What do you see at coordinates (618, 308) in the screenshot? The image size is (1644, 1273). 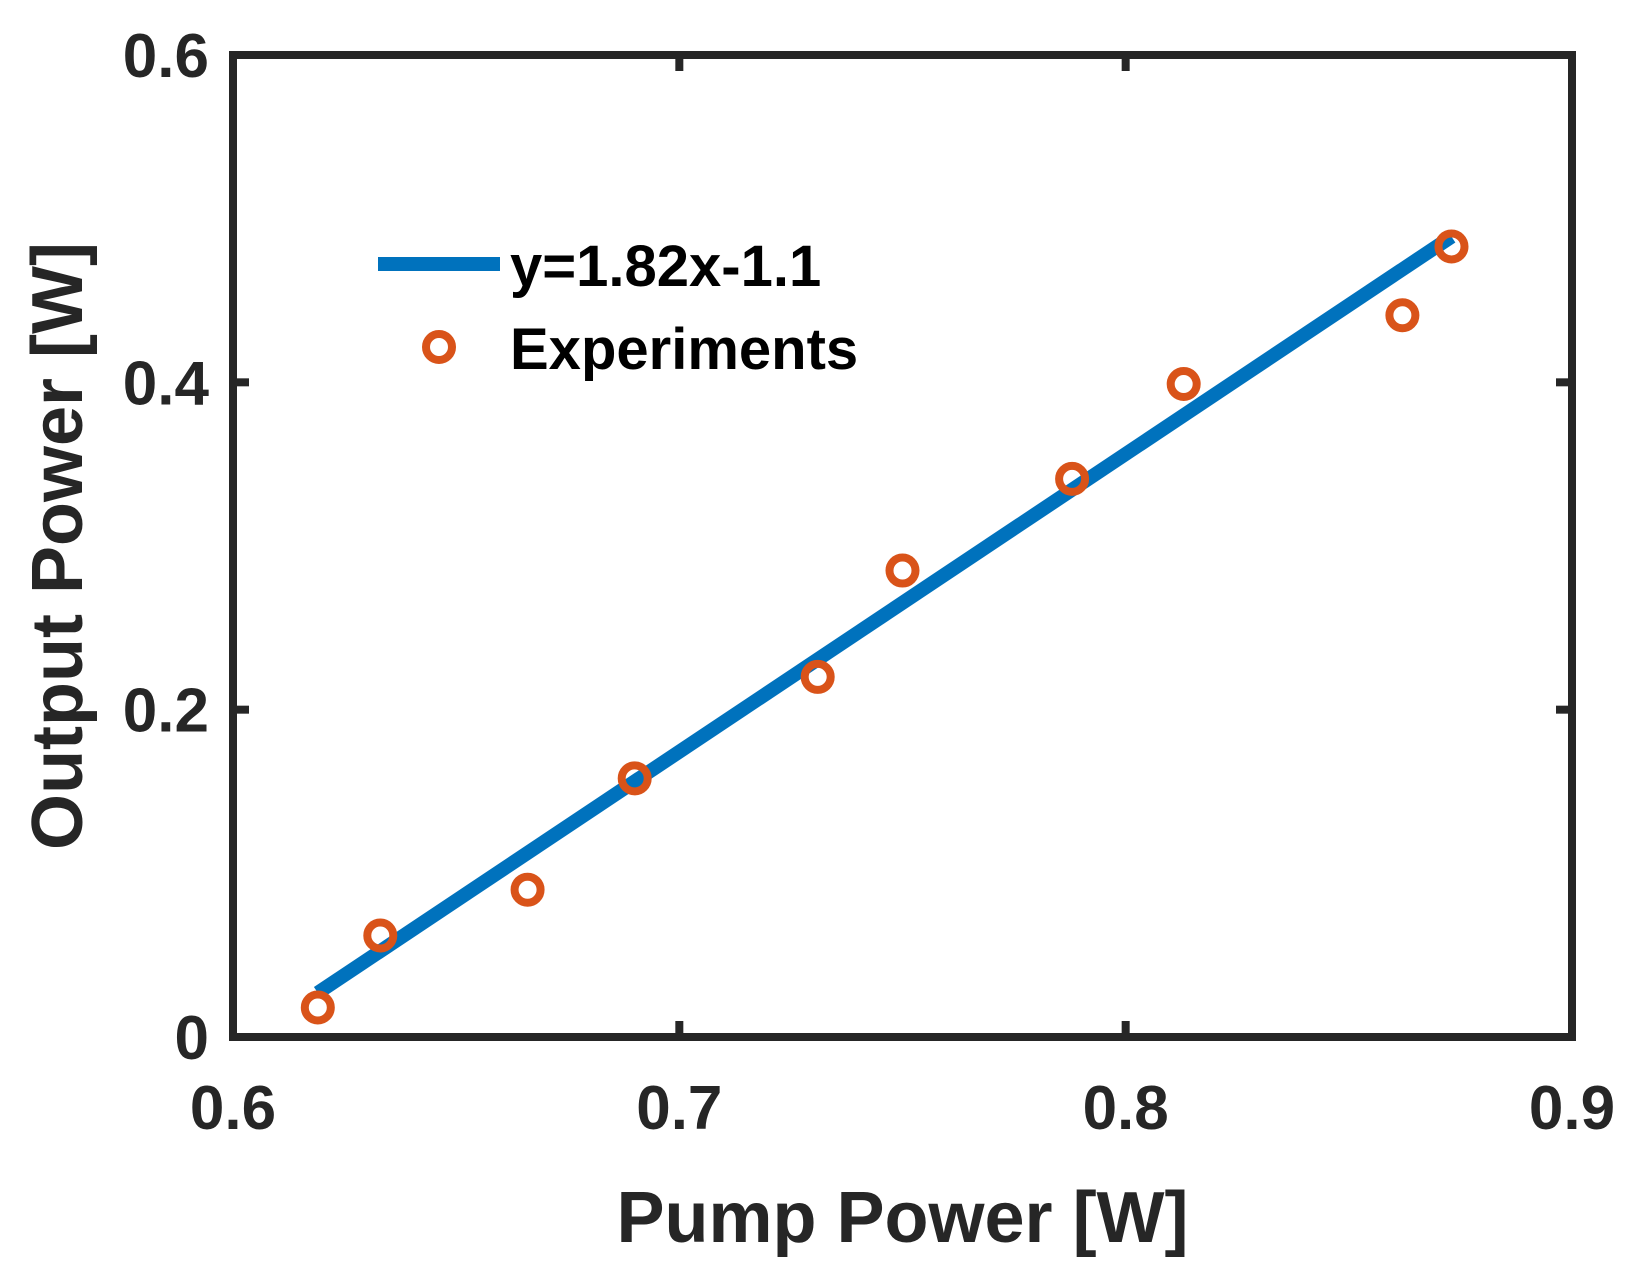 I see `legend: y=1.82x-1.1 Experiments` at bounding box center [618, 308].